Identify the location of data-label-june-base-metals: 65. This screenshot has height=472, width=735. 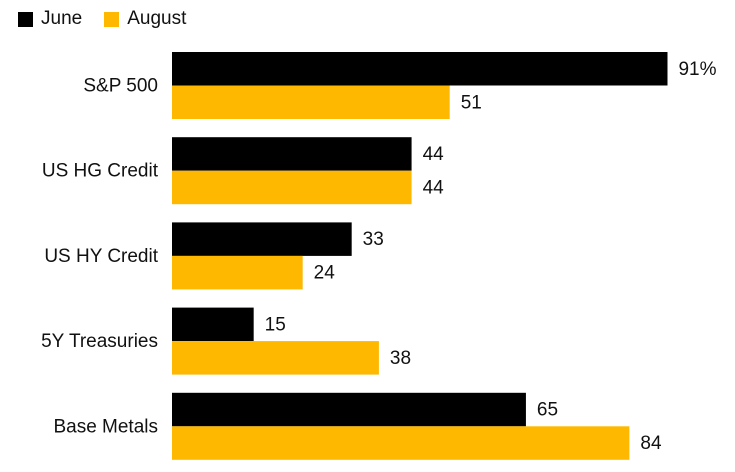
(547, 410).